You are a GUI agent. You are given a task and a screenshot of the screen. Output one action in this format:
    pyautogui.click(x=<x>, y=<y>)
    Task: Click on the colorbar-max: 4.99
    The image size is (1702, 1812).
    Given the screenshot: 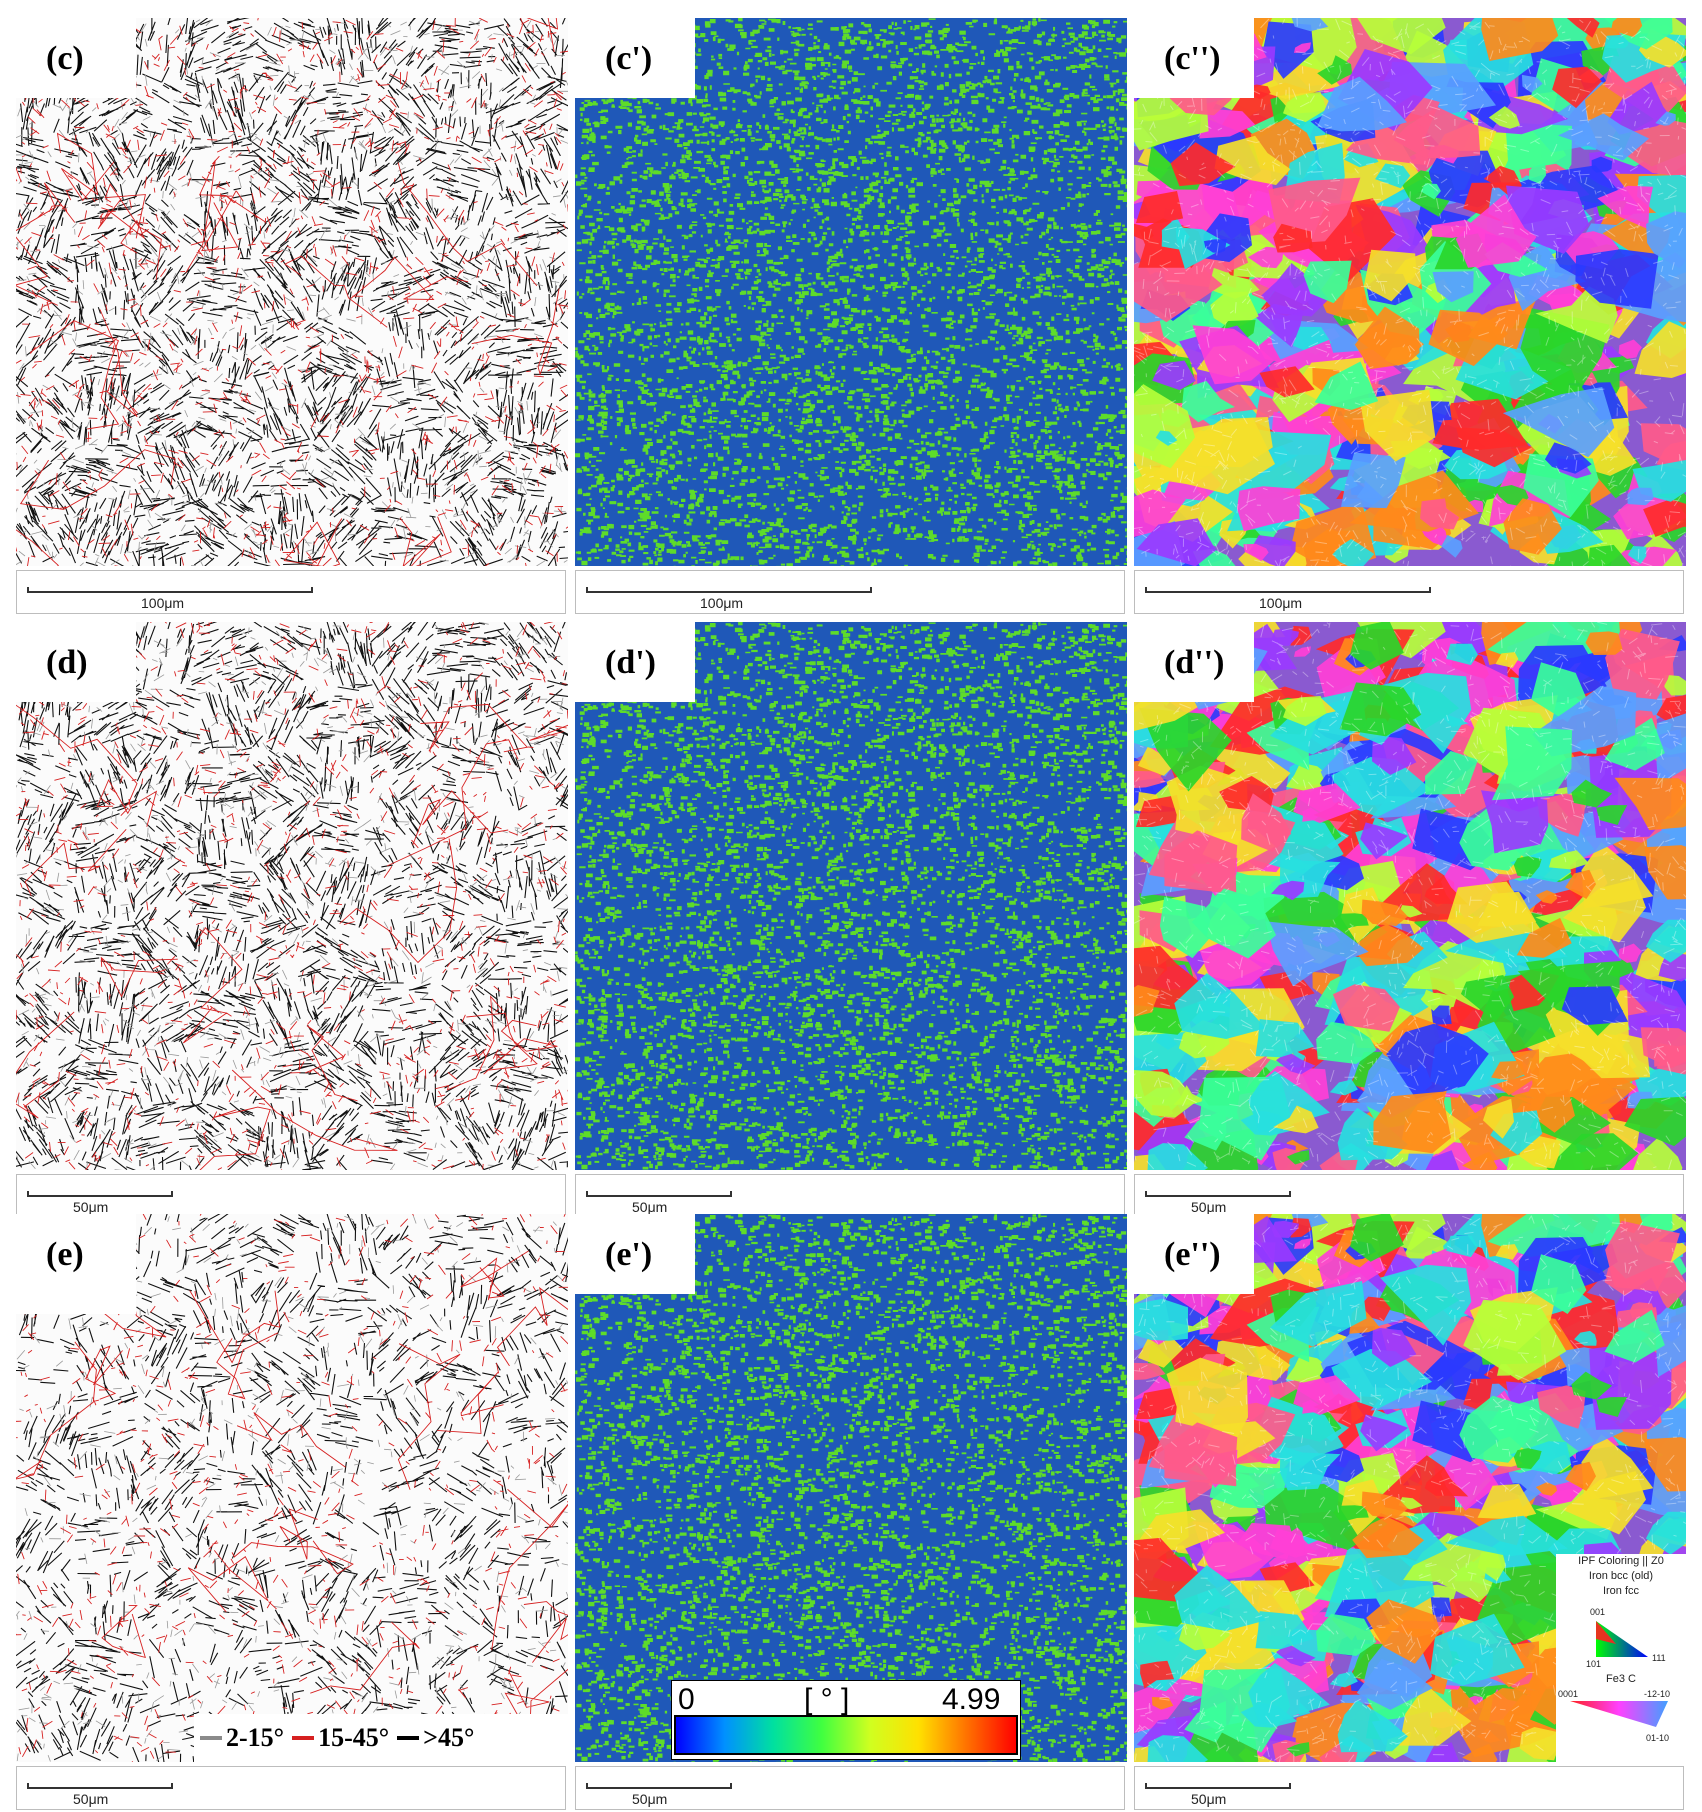 What is the action you would take?
    pyautogui.click(x=971, y=1699)
    